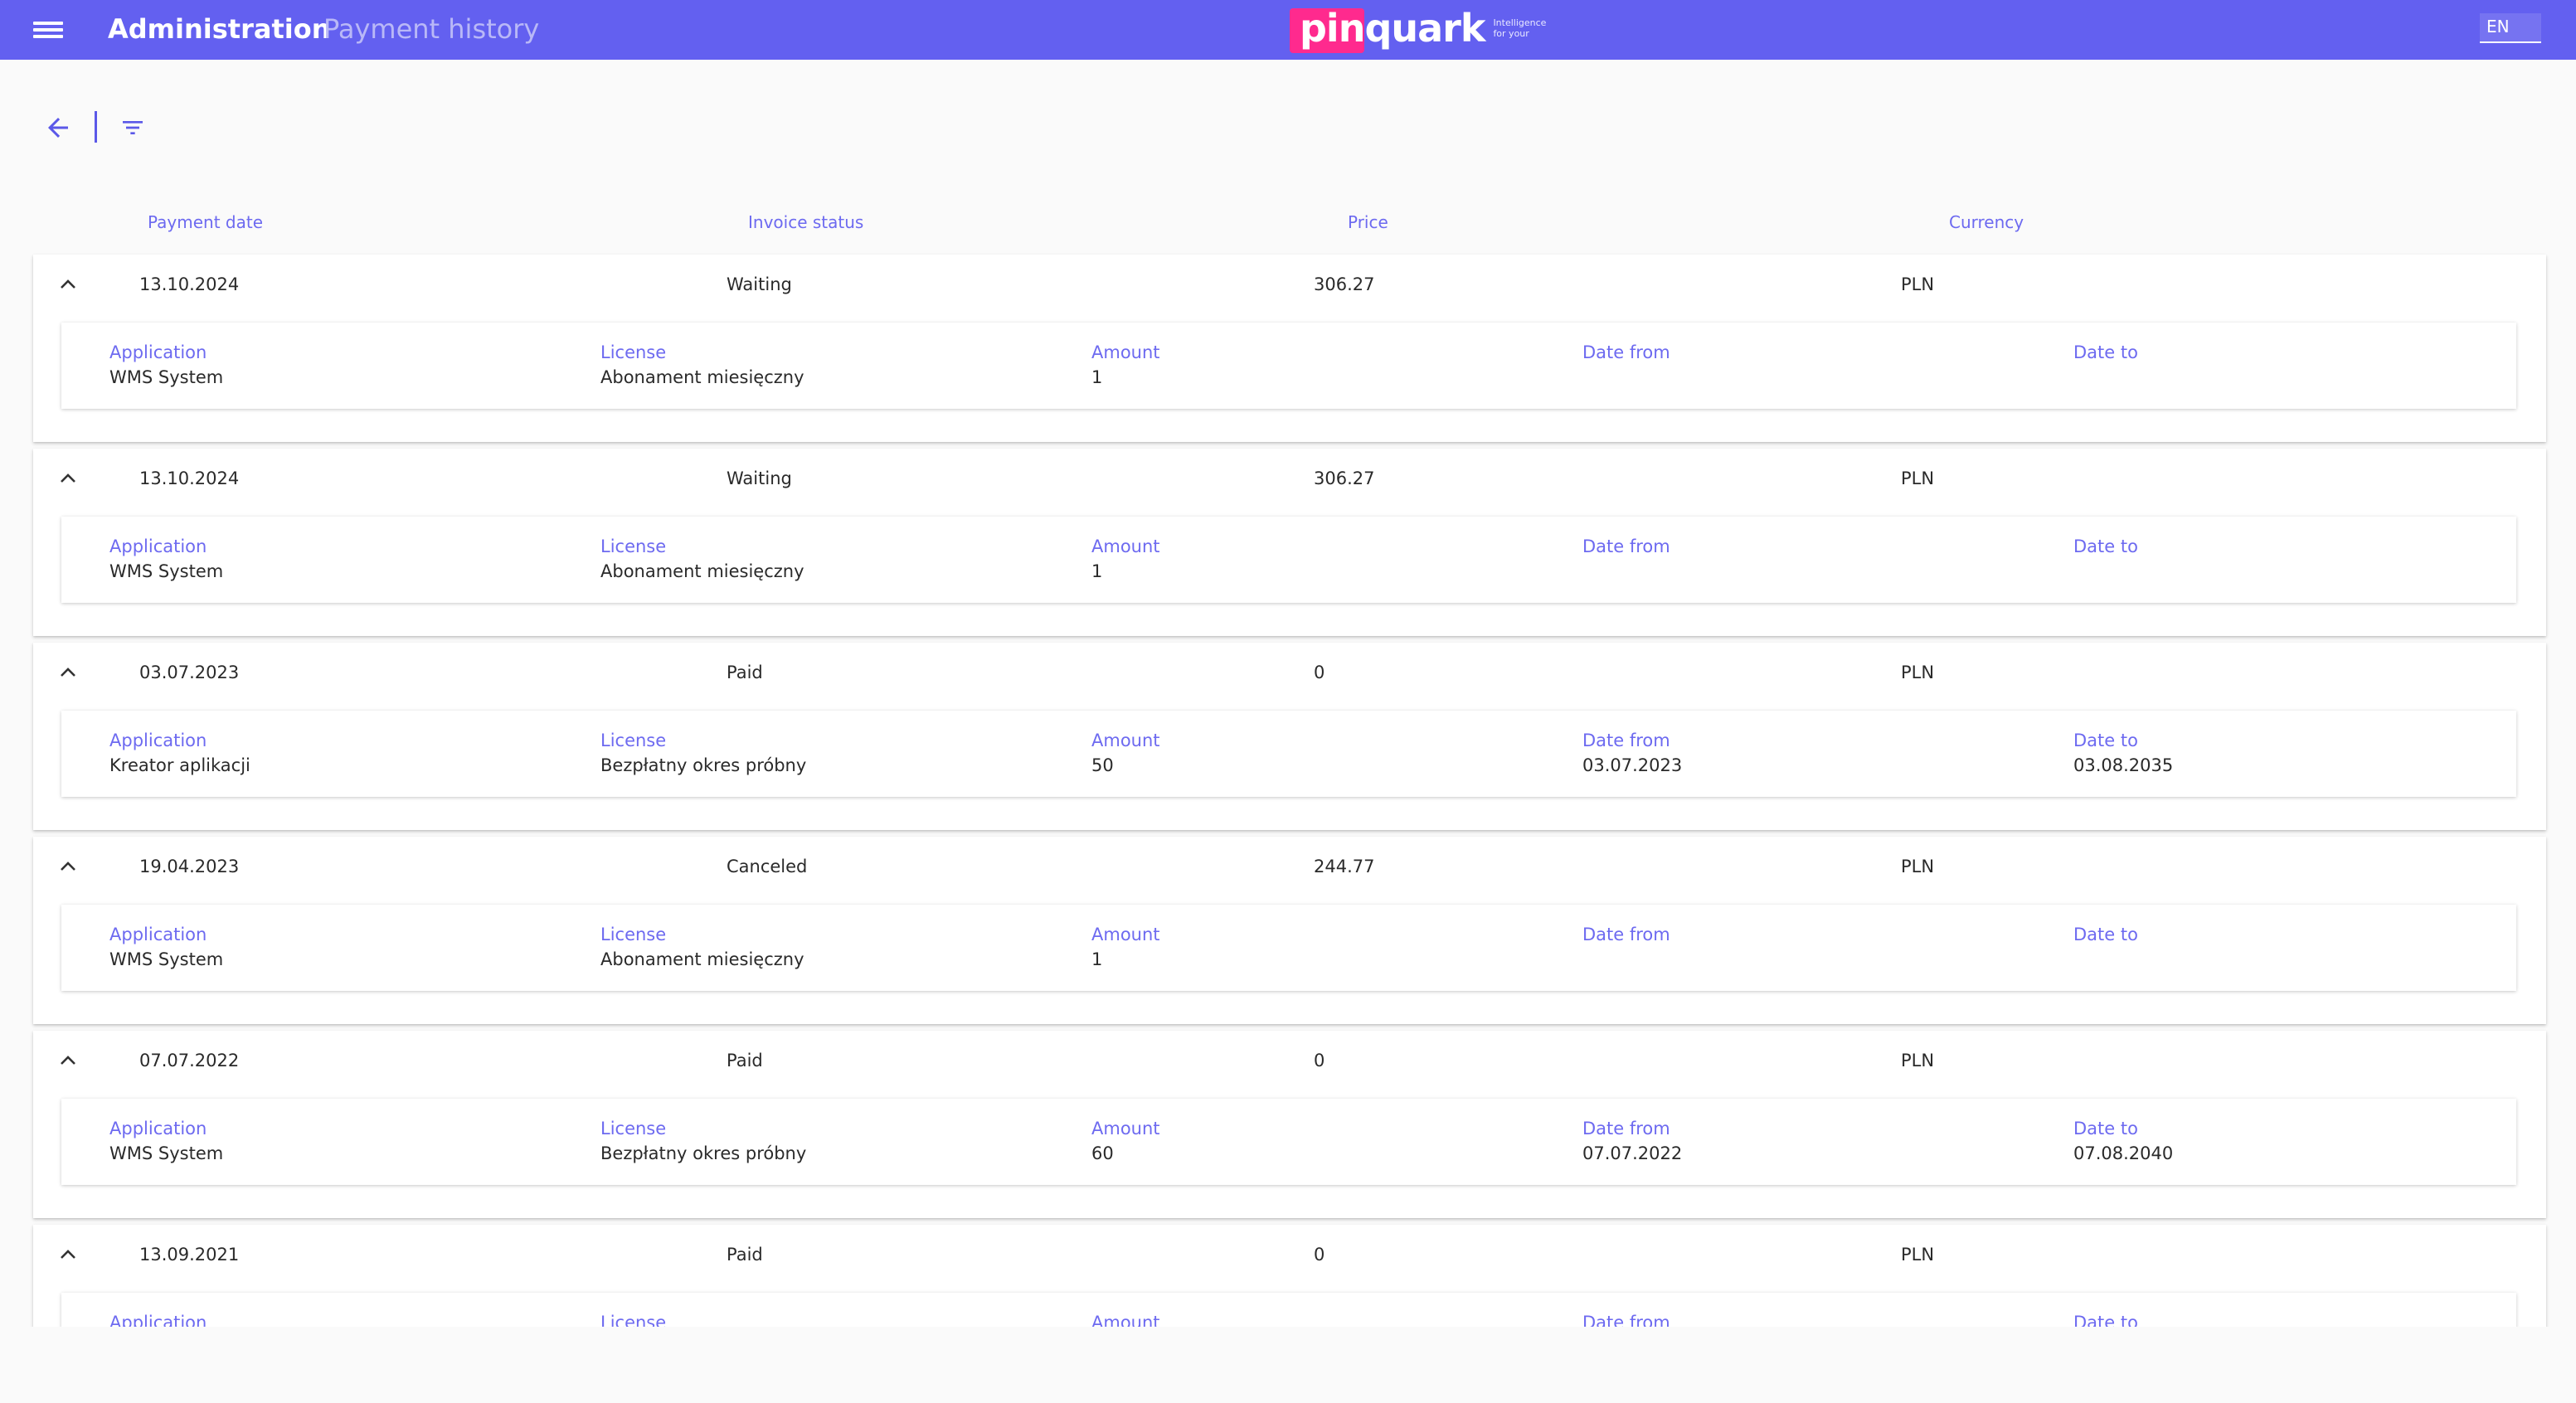 The image size is (2576, 1403). Describe the element at coordinates (1344, 866) in the screenshot. I see `price: 244.77` at that location.